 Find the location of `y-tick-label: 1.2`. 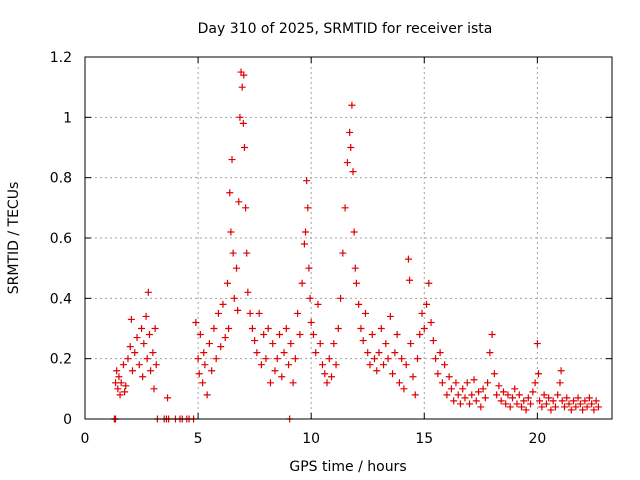

y-tick-label: 1.2 is located at coordinates (61, 58).